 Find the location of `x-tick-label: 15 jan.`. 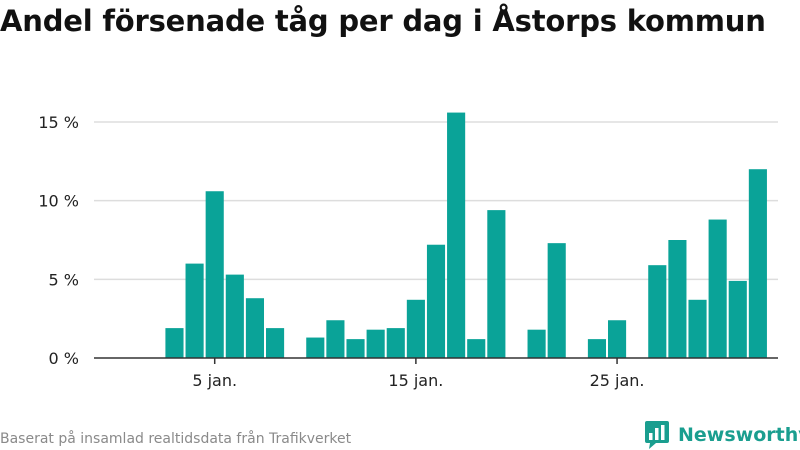

x-tick-label: 15 jan. is located at coordinates (415, 380).